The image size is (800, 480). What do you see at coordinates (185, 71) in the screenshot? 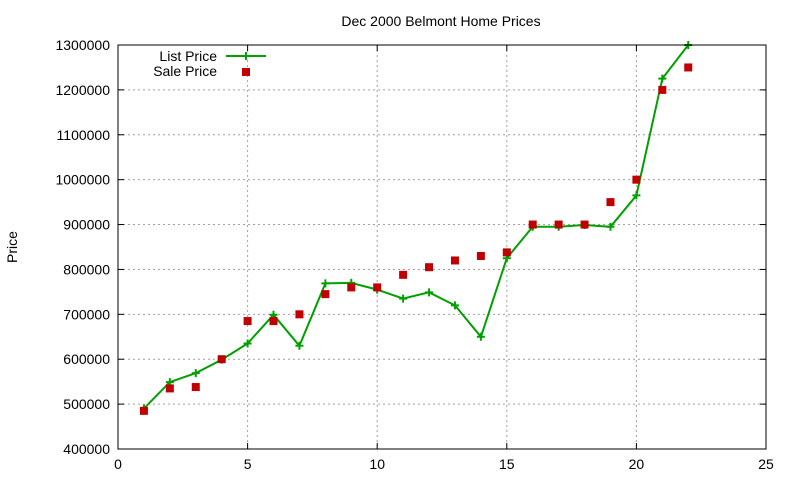
I see `legend-label-sale-price: Sale Price` at bounding box center [185, 71].